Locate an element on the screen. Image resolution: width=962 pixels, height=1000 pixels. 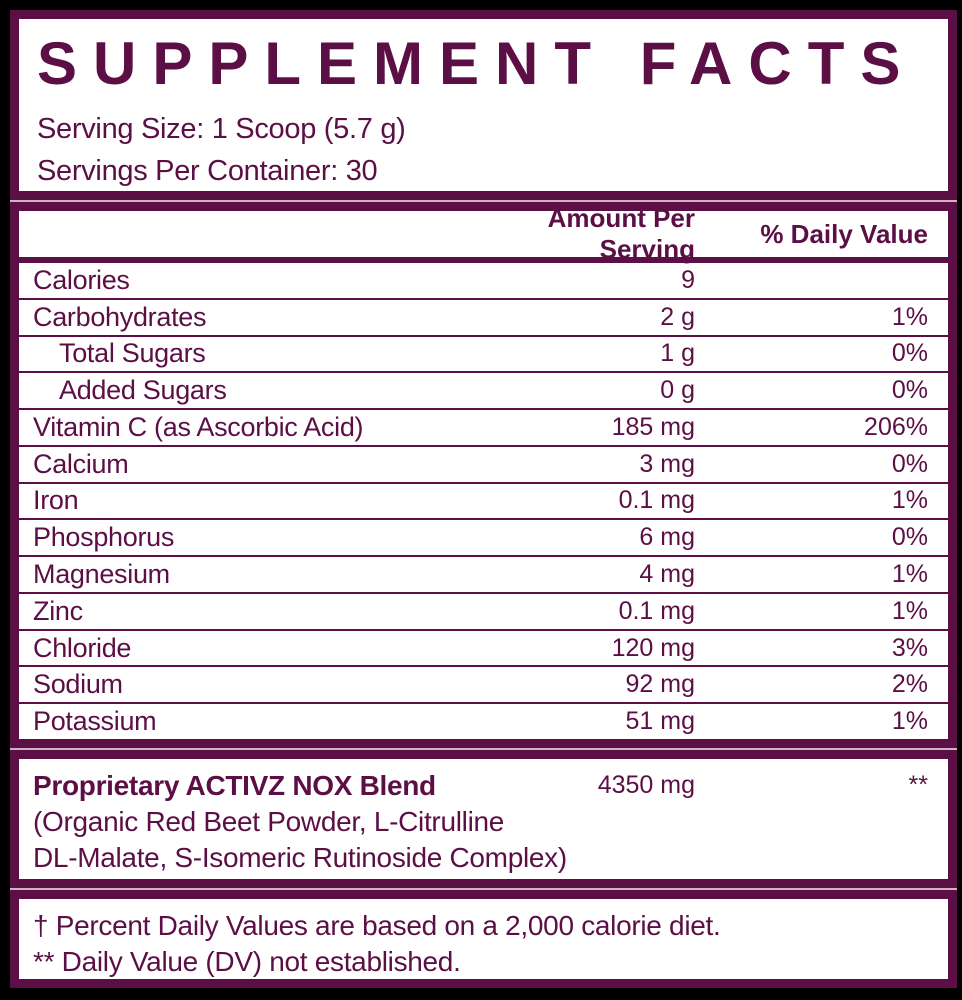
table-row: Potassium 51 mg 1% is located at coordinates (483, 721).